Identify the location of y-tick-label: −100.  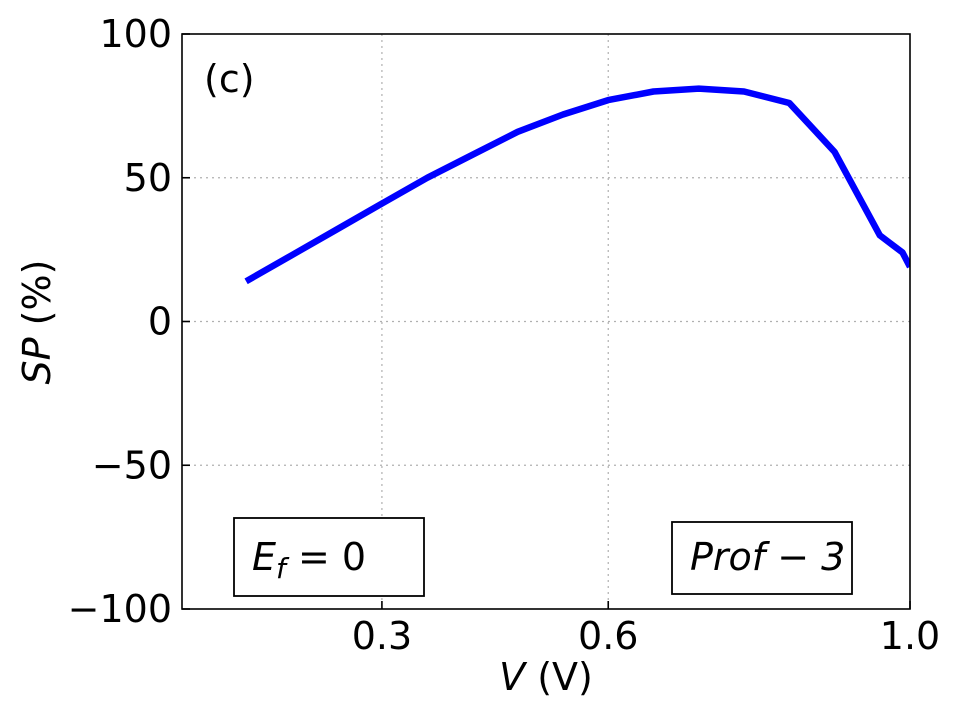
(120, 609).